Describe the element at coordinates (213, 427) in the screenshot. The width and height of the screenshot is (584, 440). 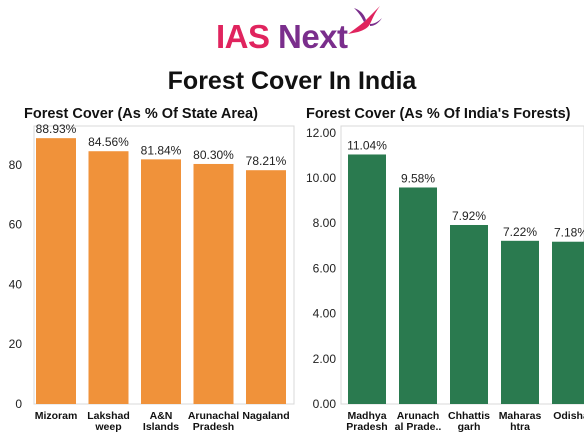
I see `x-tick-label-state-area: Pradesh` at that location.